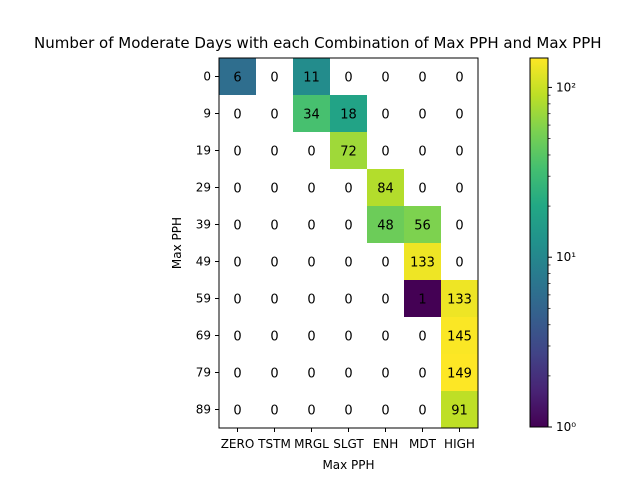 The width and height of the screenshot is (640, 480). Describe the element at coordinates (459, 374) in the screenshot. I see `cell-value-label: 149` at that location.